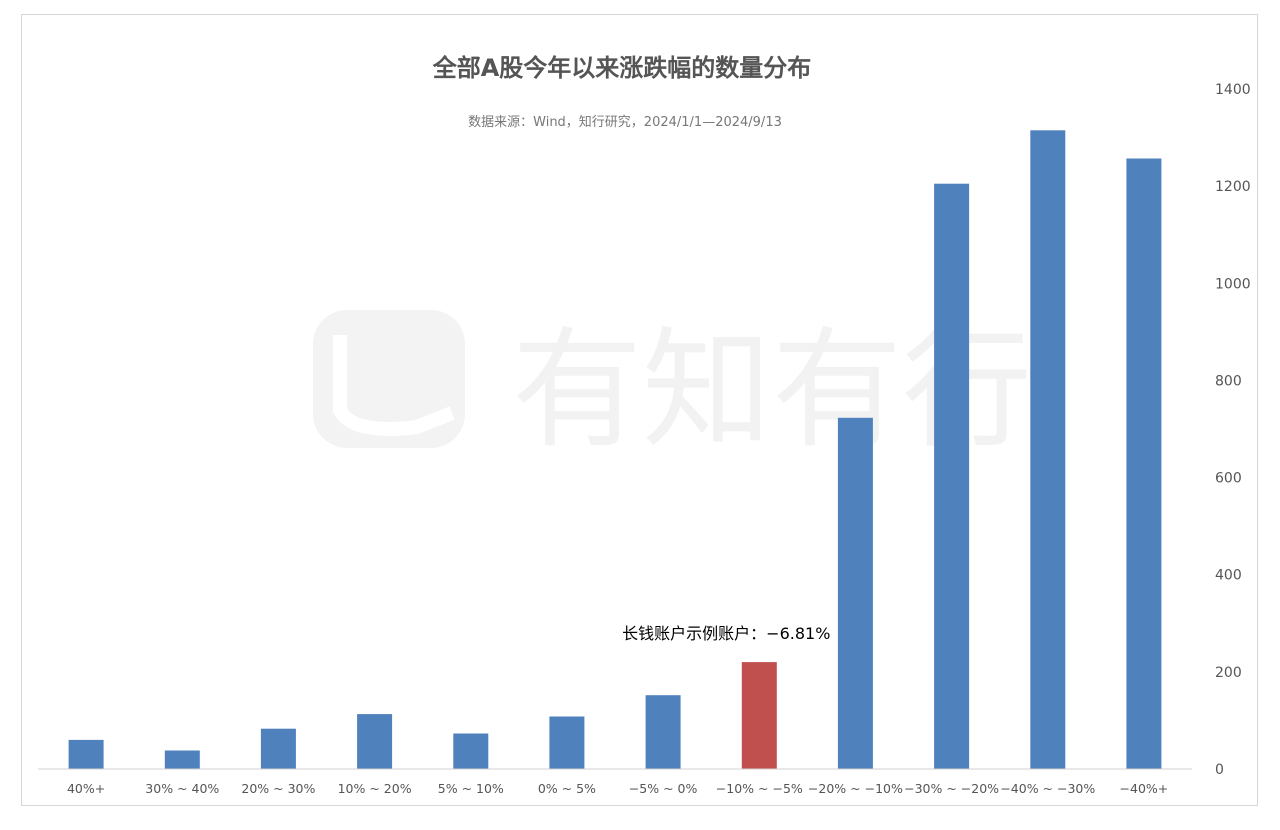 This screenshot has width=1280, height=830. Describe the element at coordinates (567, 788) in the screenshot. I see `x-tick-label: 0% ~ 5%` at that location.